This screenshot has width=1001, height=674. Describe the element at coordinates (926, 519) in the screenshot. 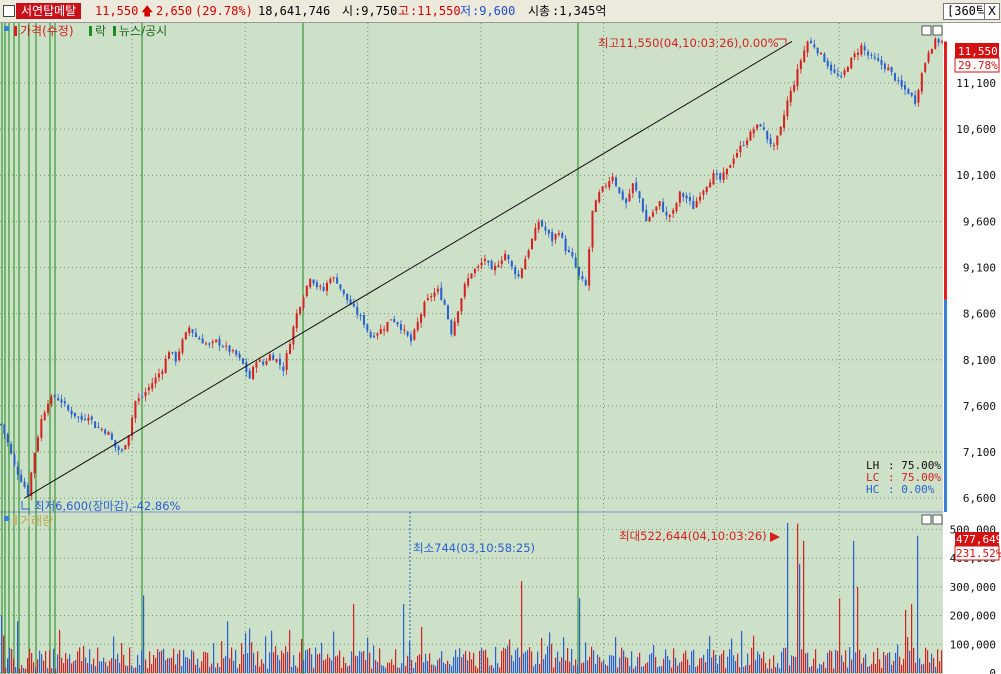

I see `volume-panel-minimize-icon` at that location.